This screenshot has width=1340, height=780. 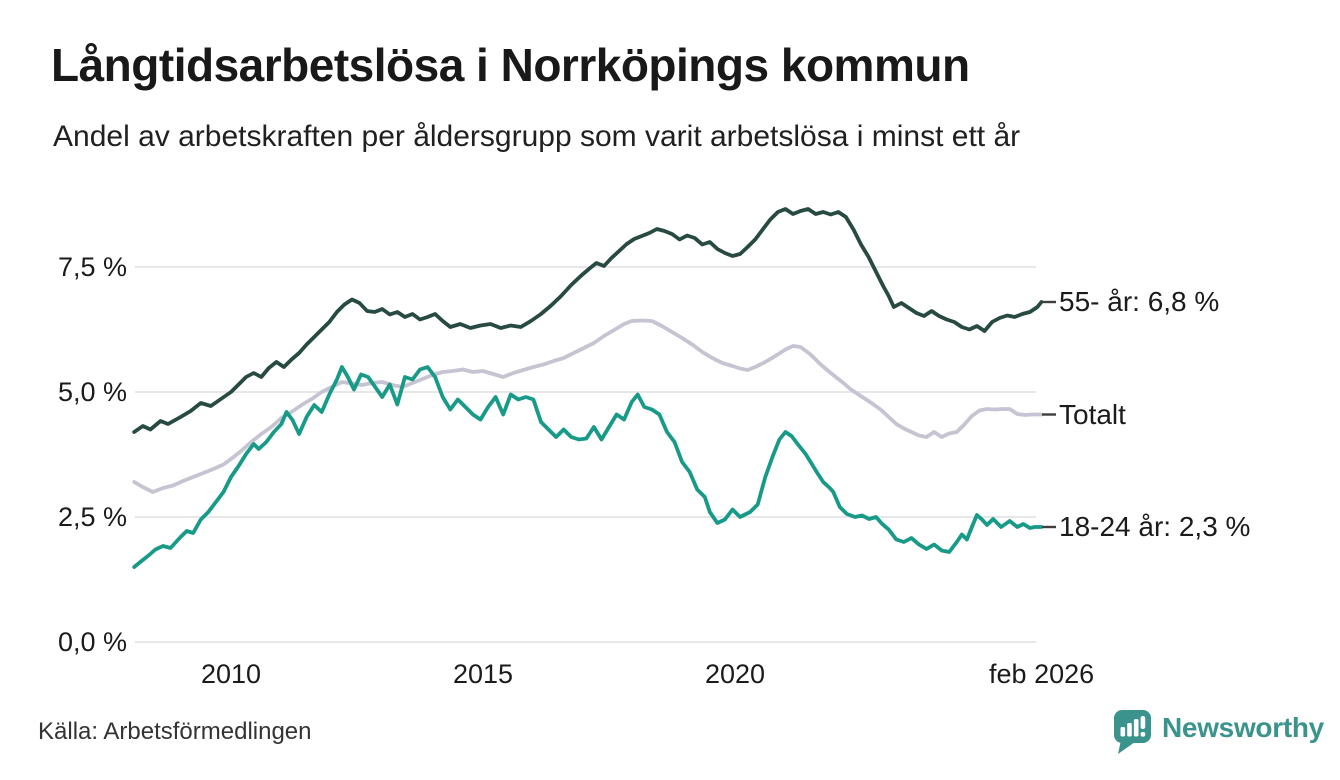 What do you see at coordinates (510, 65) in the screenshot?
I see `chart-title: Långtidsarbetslösa i Norrköpings kommun` at bounding box center [510, 65].